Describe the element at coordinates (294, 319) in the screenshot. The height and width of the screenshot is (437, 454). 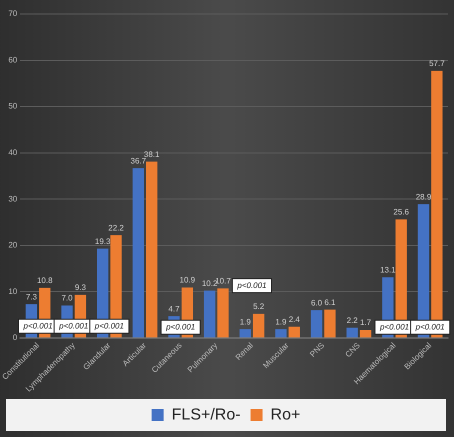
I see `data-label: 2.4` at that location.